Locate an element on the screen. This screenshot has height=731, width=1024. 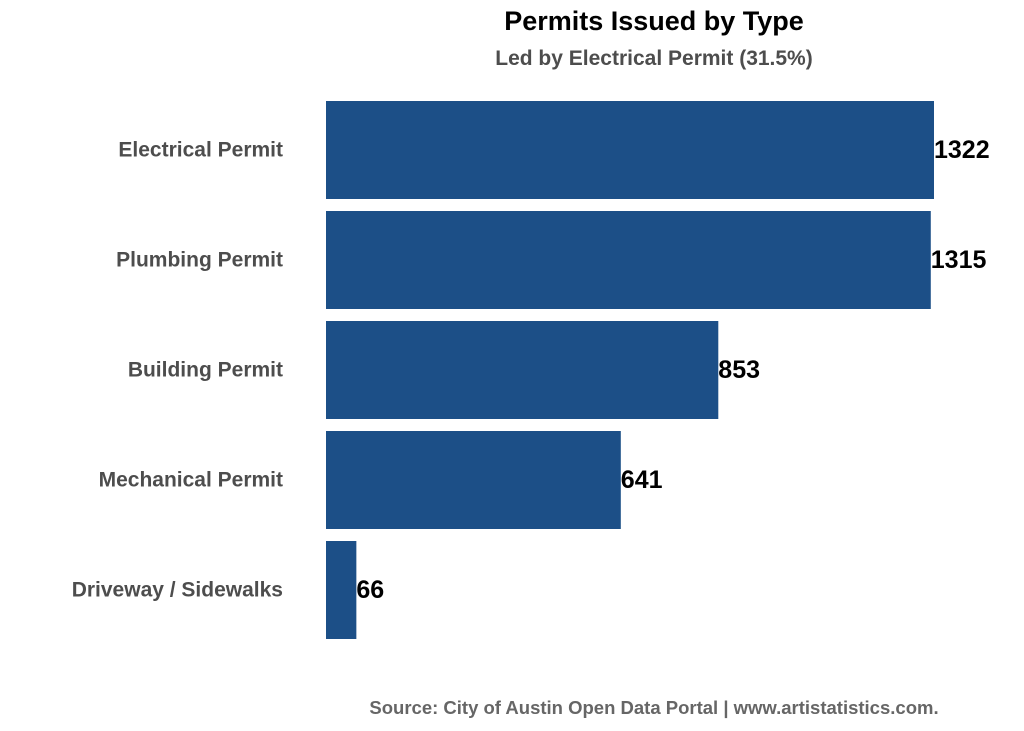
category-label: Driveway / Sidewalks is located at coordinates (177, 590).